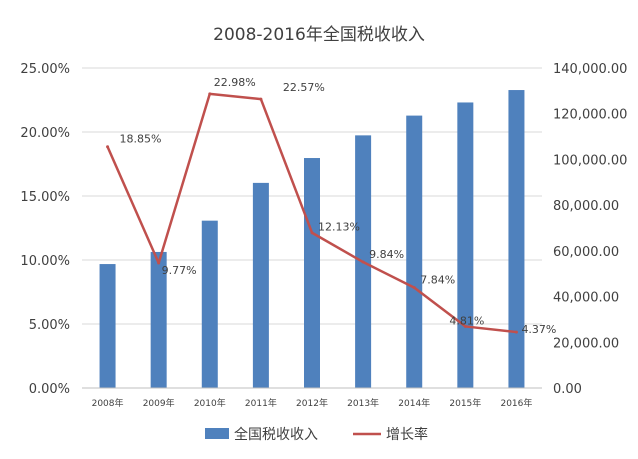  Describe the element at coordinates (538, 329) in the screenshot. I see `data-label: 4.37%` at that location.